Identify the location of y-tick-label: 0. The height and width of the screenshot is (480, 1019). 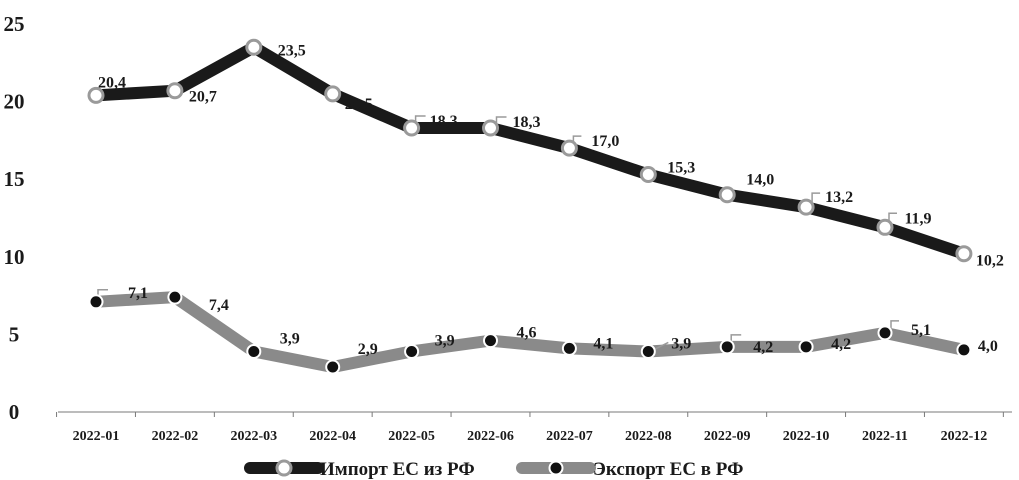
(14, 412).